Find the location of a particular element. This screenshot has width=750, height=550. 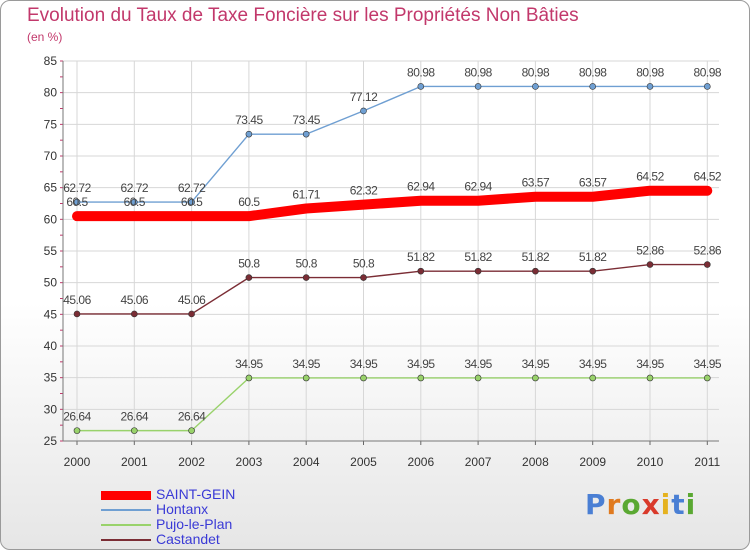

y-tick-label: 30 is located at coordinates (51, 409).